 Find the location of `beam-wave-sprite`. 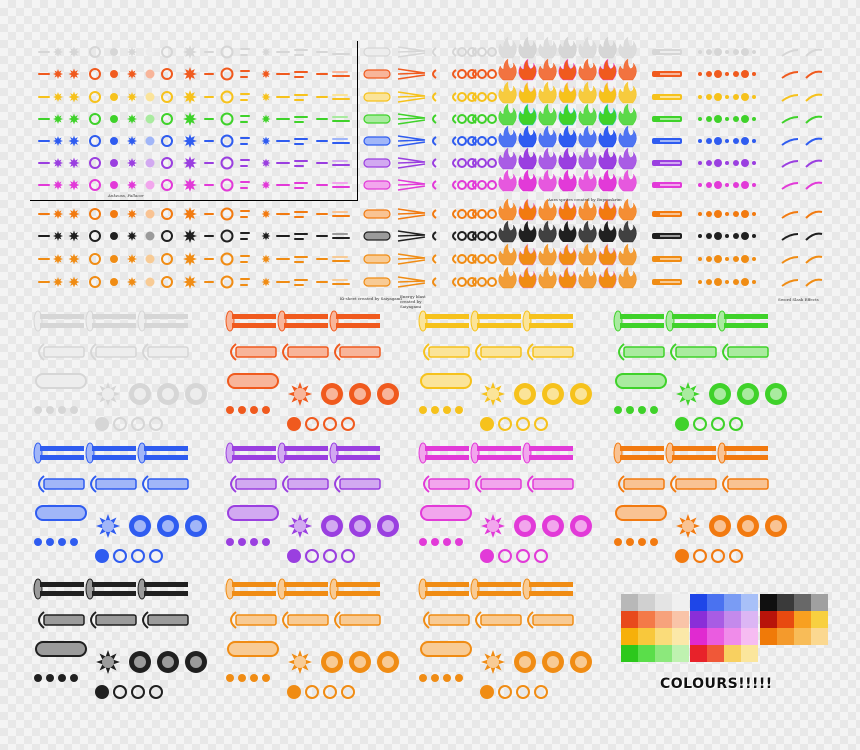

beam-wave-sprite is located at coordinates (253, 513).